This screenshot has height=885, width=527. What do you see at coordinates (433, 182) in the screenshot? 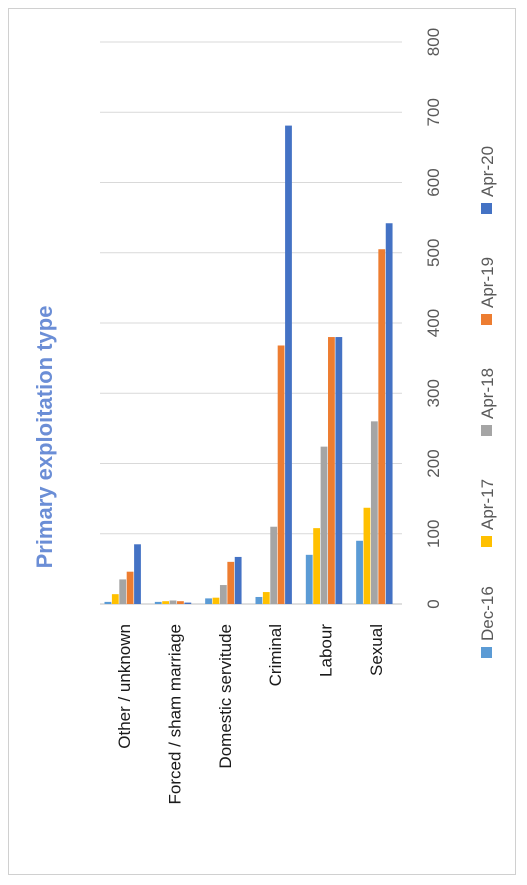
I see `value-tick-label: 600` at bounding box center [433, 182].